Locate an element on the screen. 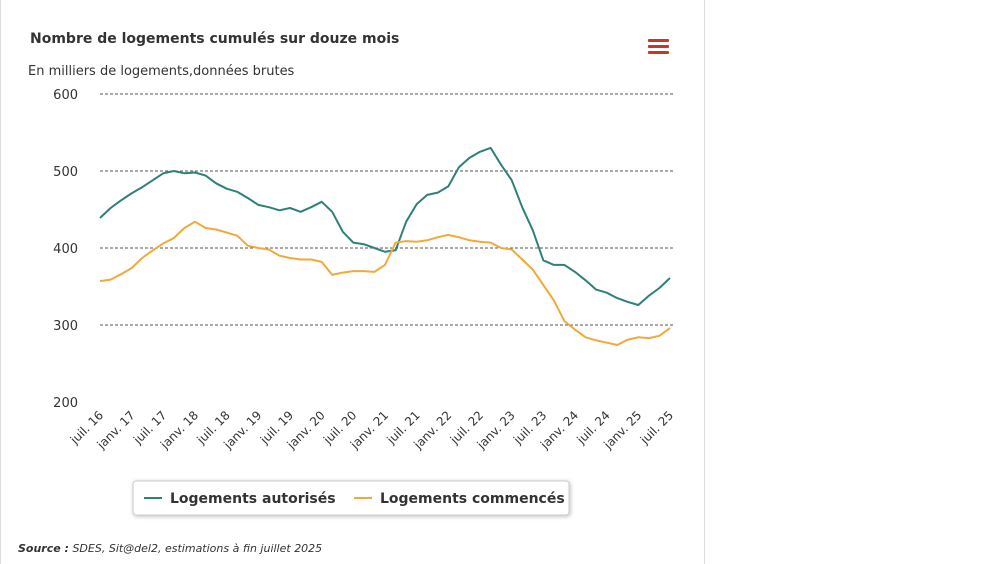 The width and height of the screenshot is (1000, 564). series-line is located at coordinates (385, 283).